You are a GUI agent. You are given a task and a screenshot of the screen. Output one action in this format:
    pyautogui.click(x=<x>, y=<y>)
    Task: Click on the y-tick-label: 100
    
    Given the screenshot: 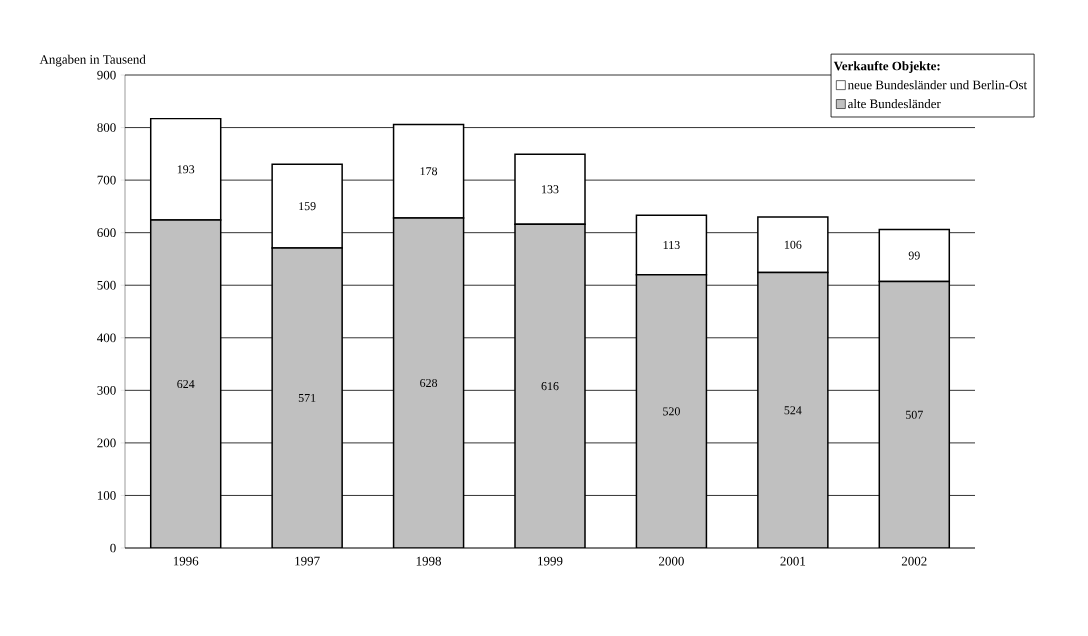 What is the action you would take?
    pyautogui.click(x=106, y=495)
    